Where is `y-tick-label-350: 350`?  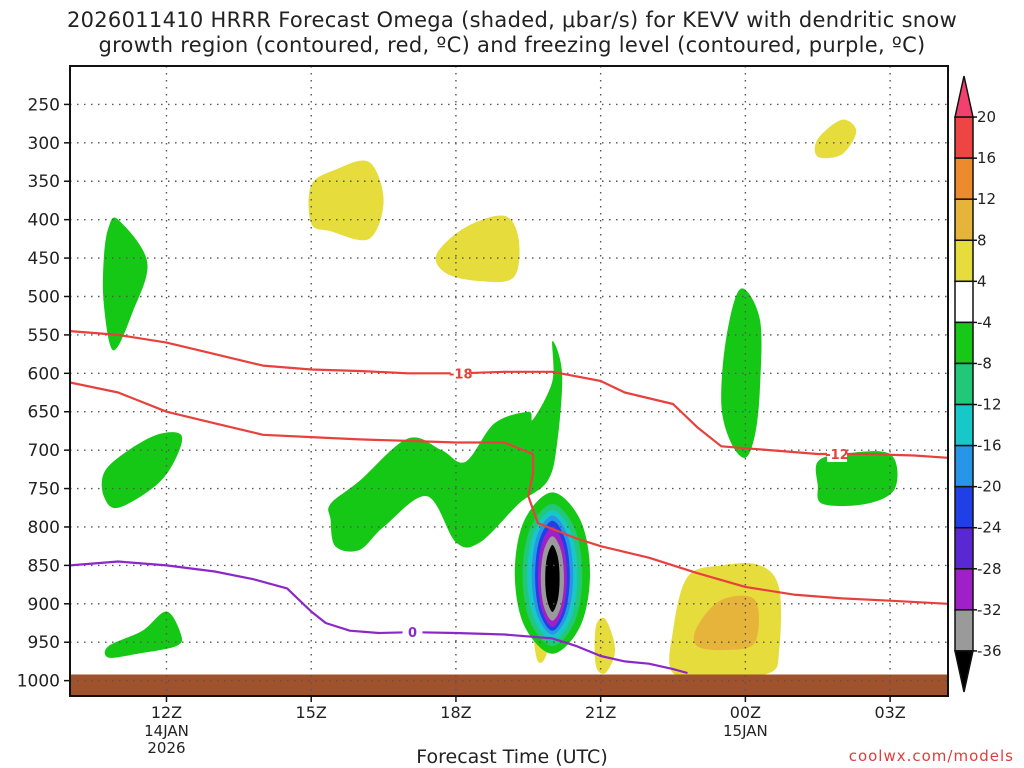
y-tick-label-350: 350 is located at coordinates (44, 182).